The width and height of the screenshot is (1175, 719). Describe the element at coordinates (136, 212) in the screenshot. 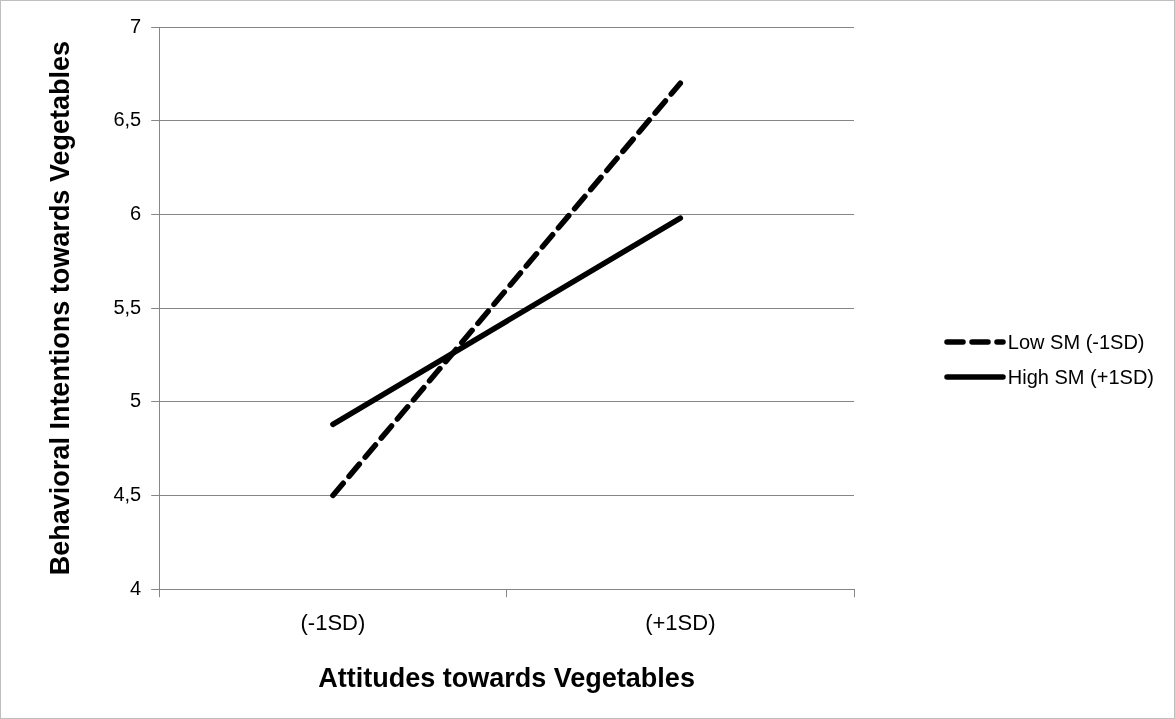

I see `y-tick-label: 6` at that location.